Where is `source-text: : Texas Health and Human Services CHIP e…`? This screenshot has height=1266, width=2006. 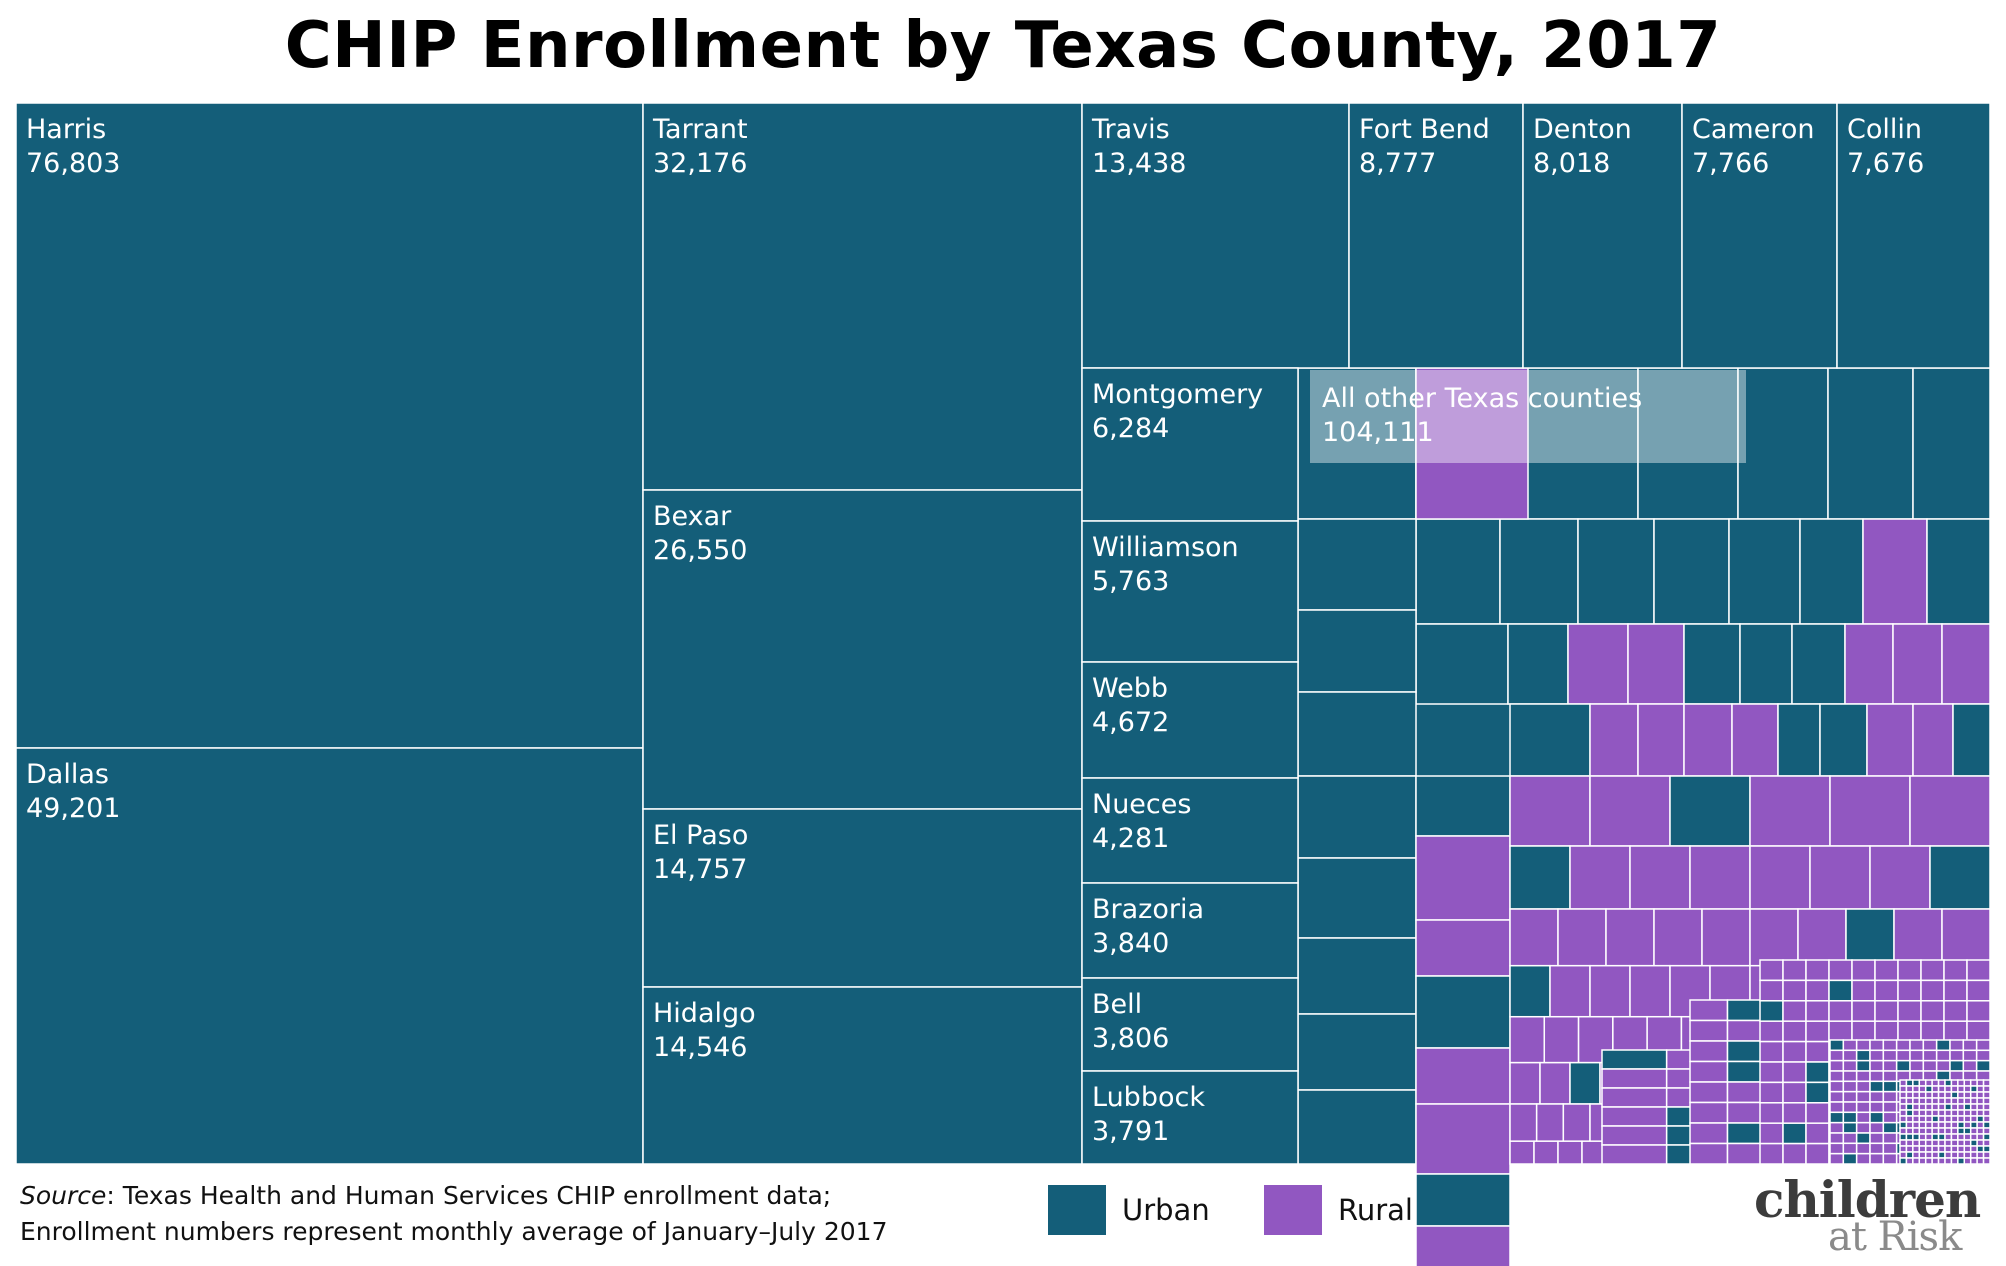 source-text: : Texas Health and Human Services CHIP e… is located at coordinates (469, 1195).